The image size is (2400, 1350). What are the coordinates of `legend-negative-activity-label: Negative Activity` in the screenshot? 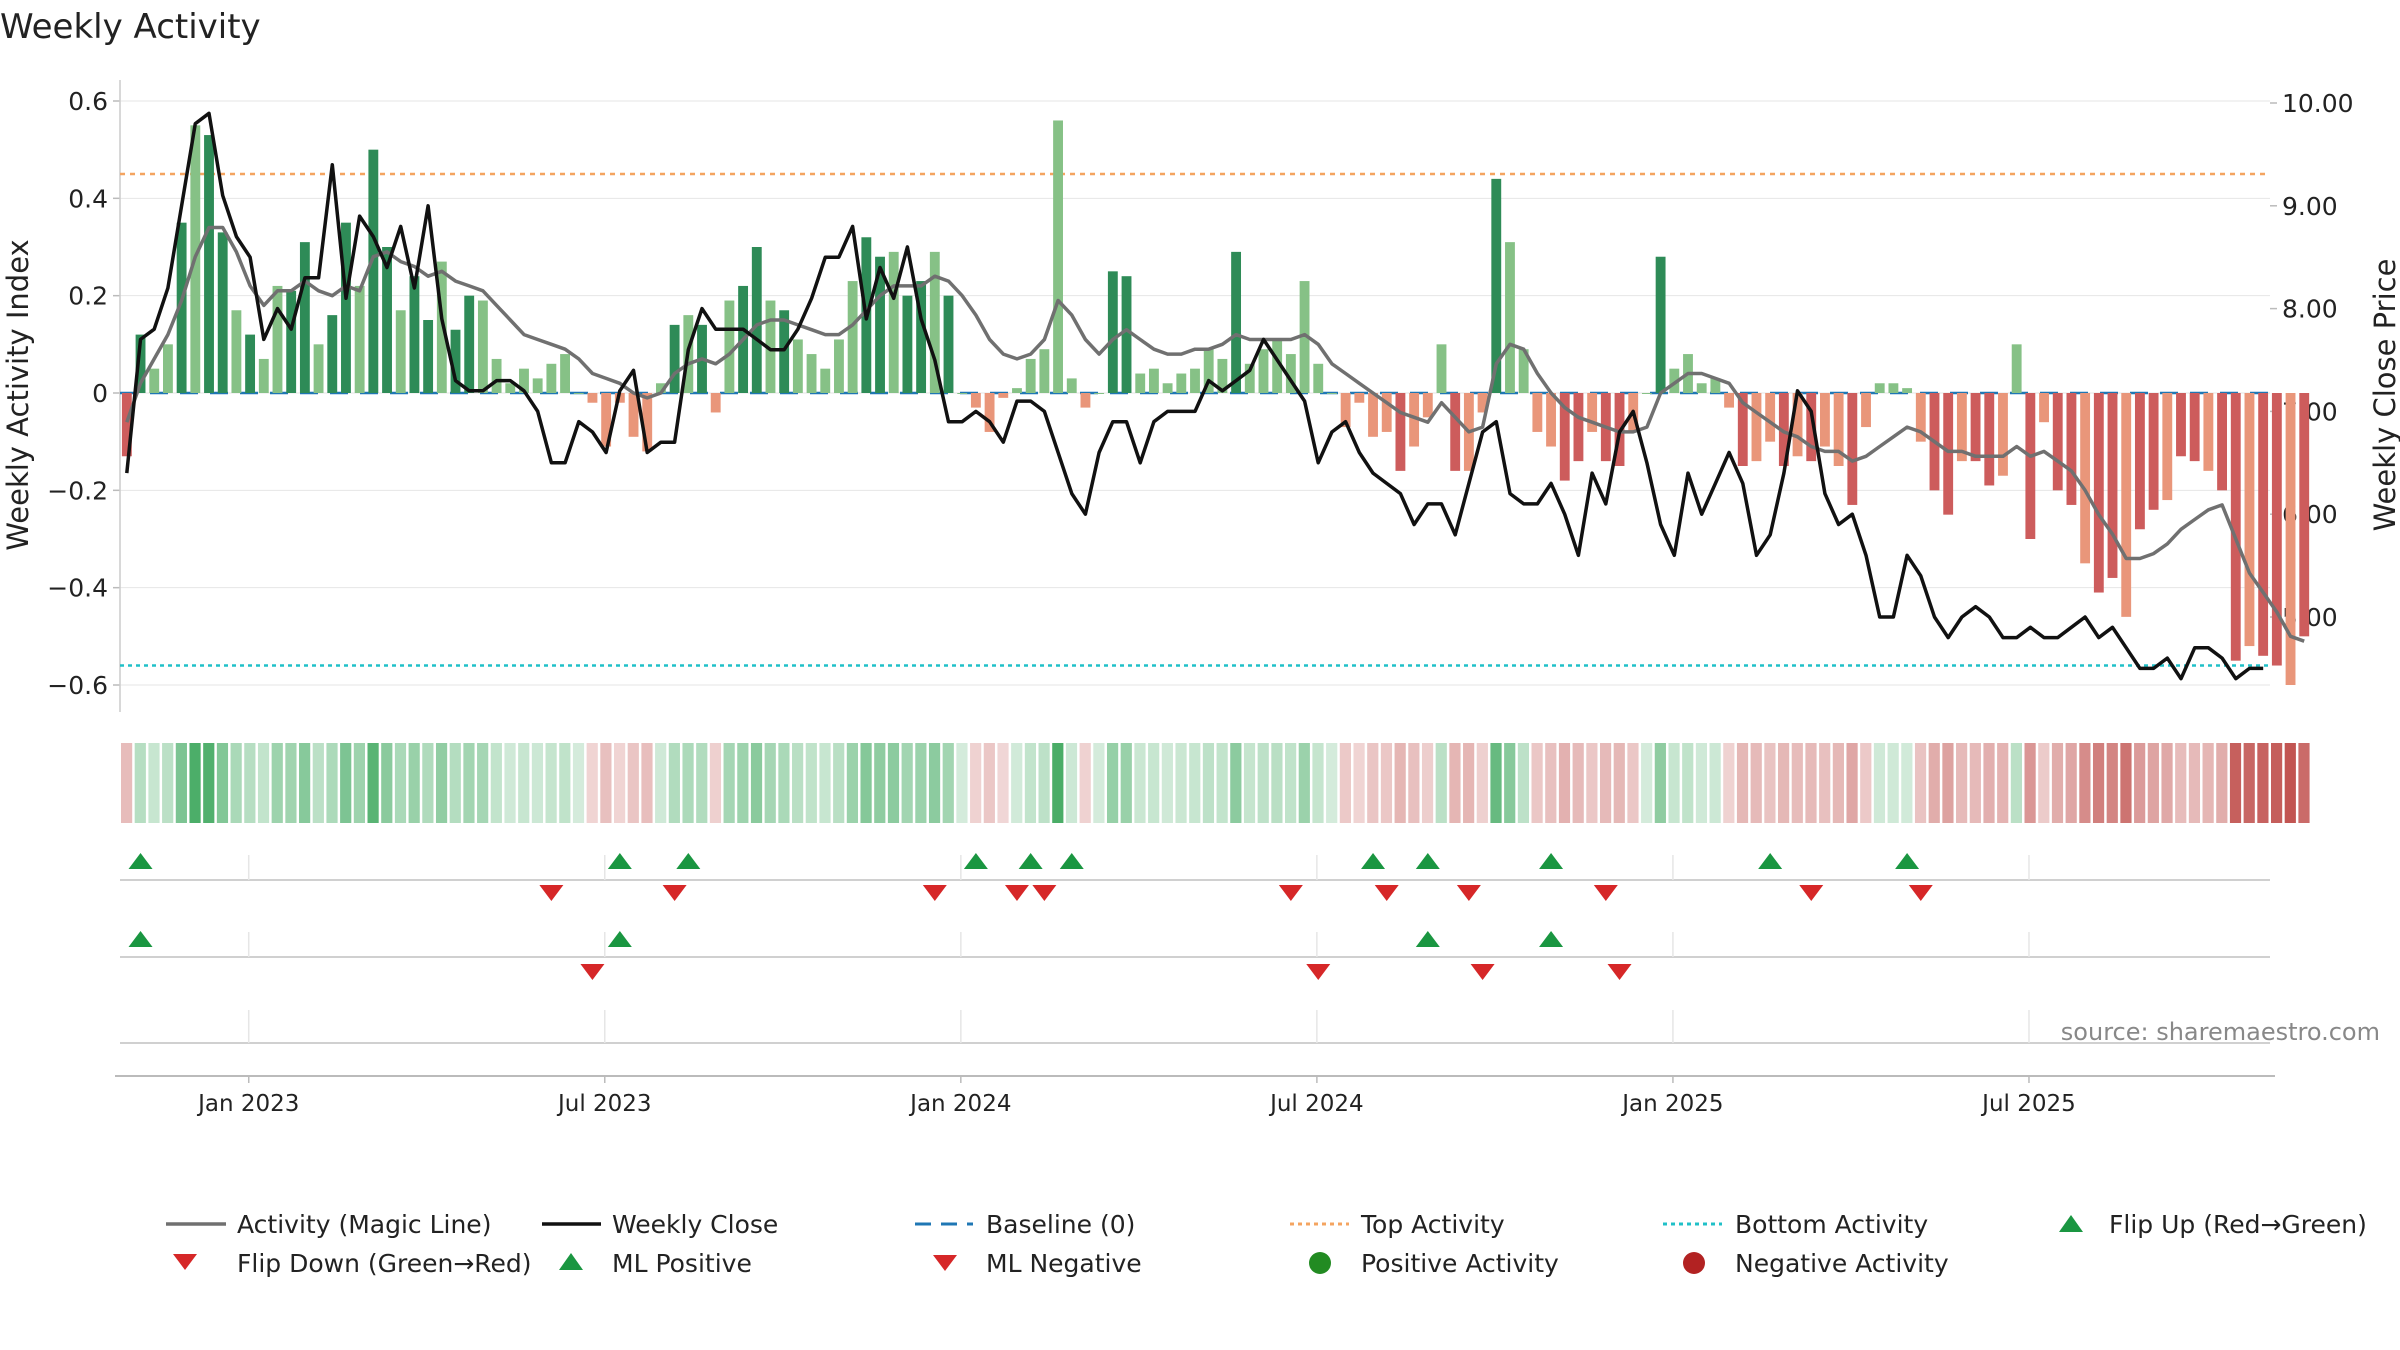 It's located at (1842, 1263).